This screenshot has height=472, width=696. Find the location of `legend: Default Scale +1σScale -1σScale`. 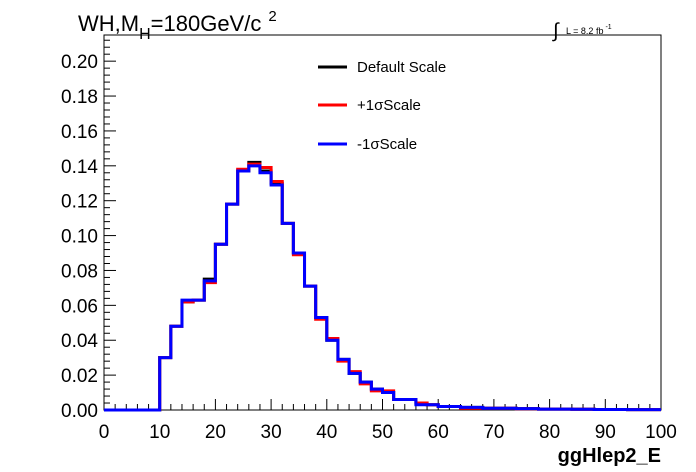

legend: Default Scale +1σScale -1σScale is located at coordinates (382, 106).